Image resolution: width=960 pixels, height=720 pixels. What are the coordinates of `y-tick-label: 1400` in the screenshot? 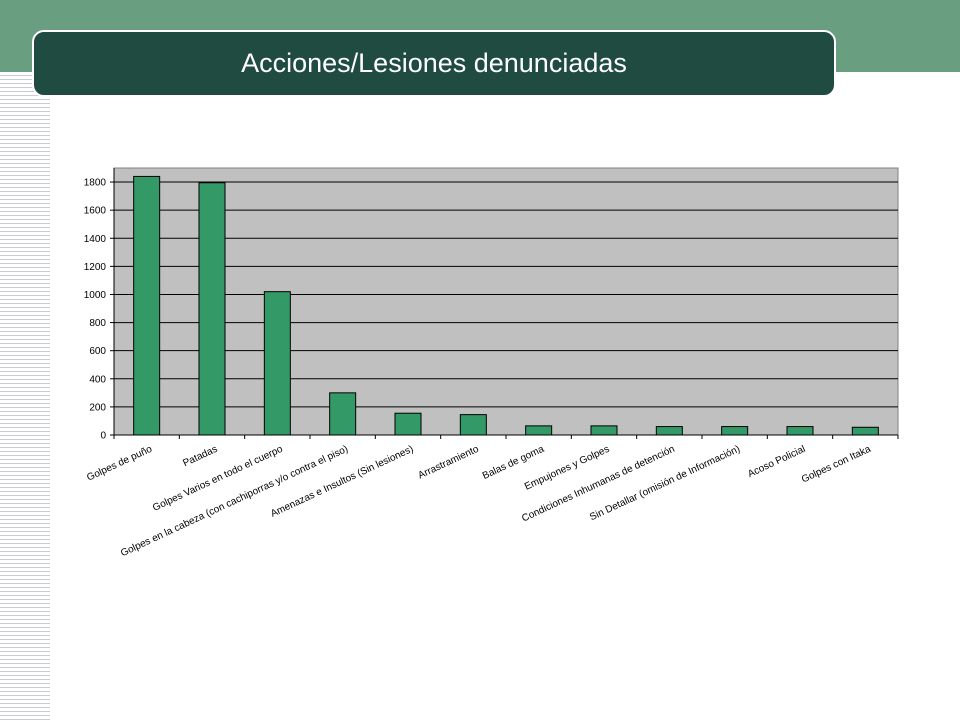 It's located at (95, 239).